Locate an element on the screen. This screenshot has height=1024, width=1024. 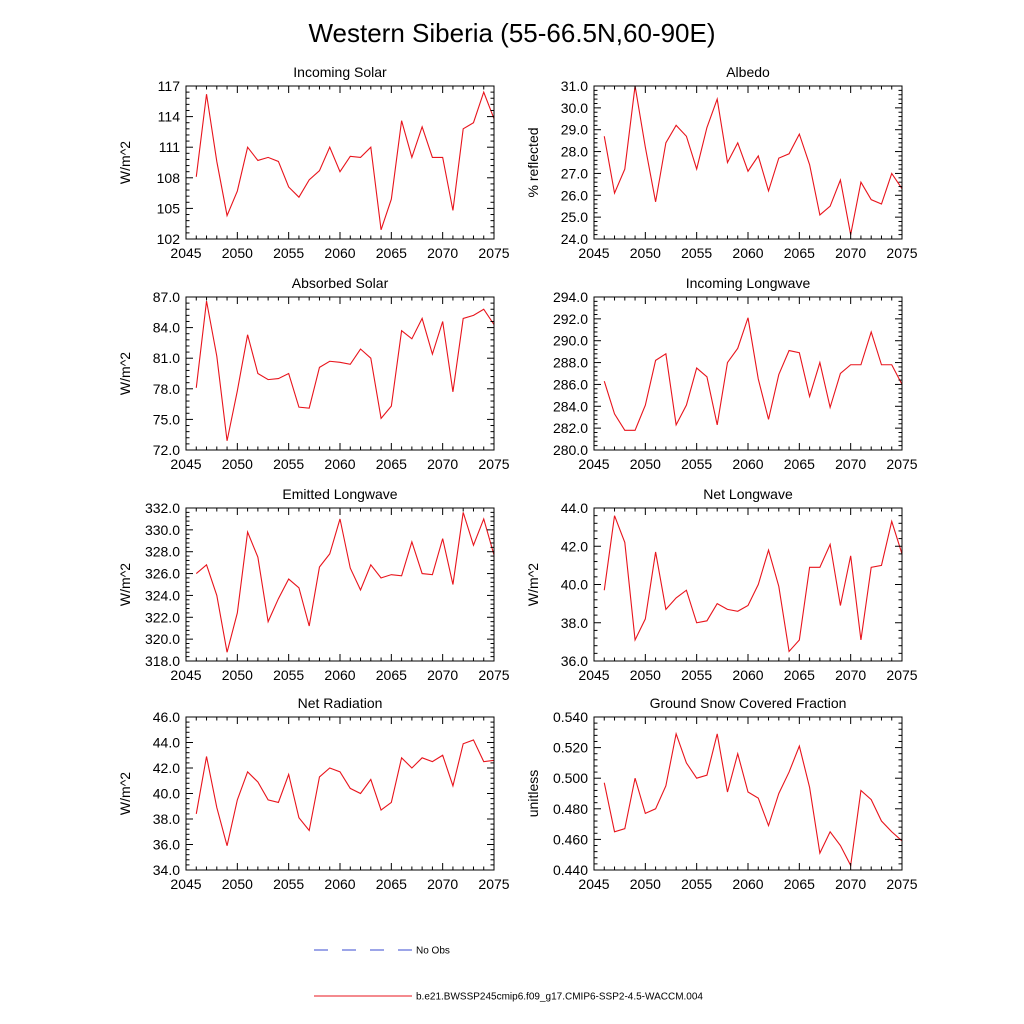
y-tick-label: 0.460 is located at coordinates (570, 839).